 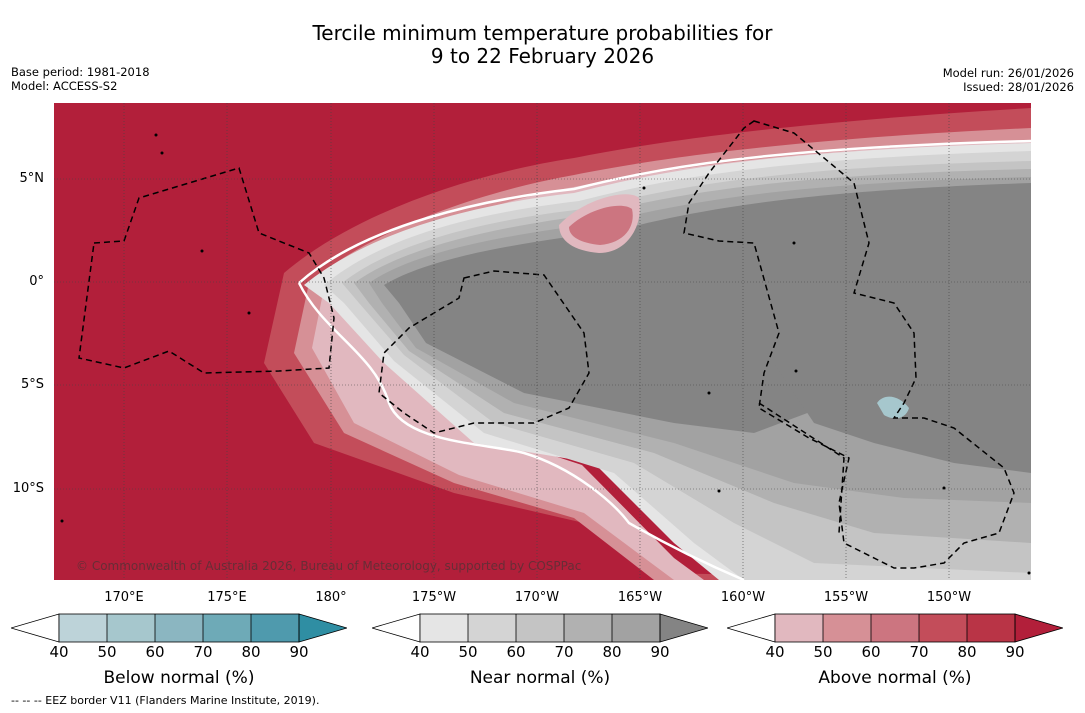 I want to click on lon-label-155w: 155°W, so click(x=846, y=597).